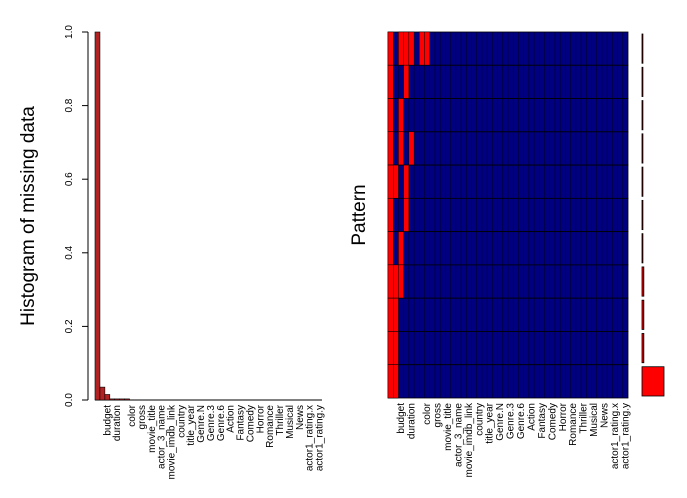  I want to click on y-tick-label: 0.0, so click(69, 400).